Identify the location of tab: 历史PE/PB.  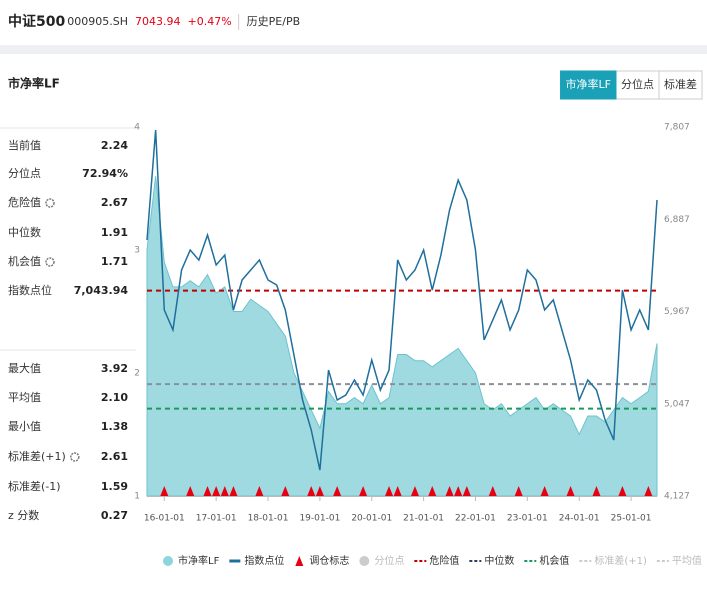
(273, 21).